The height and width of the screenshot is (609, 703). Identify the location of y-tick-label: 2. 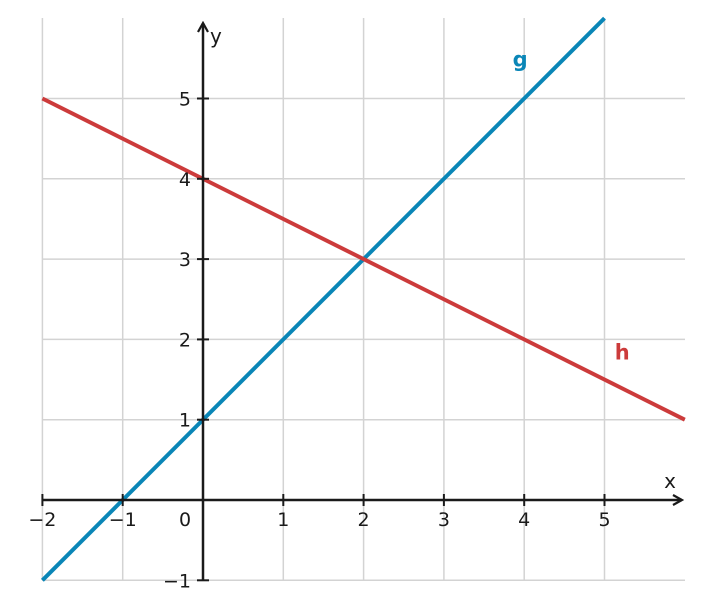
(185, 340).